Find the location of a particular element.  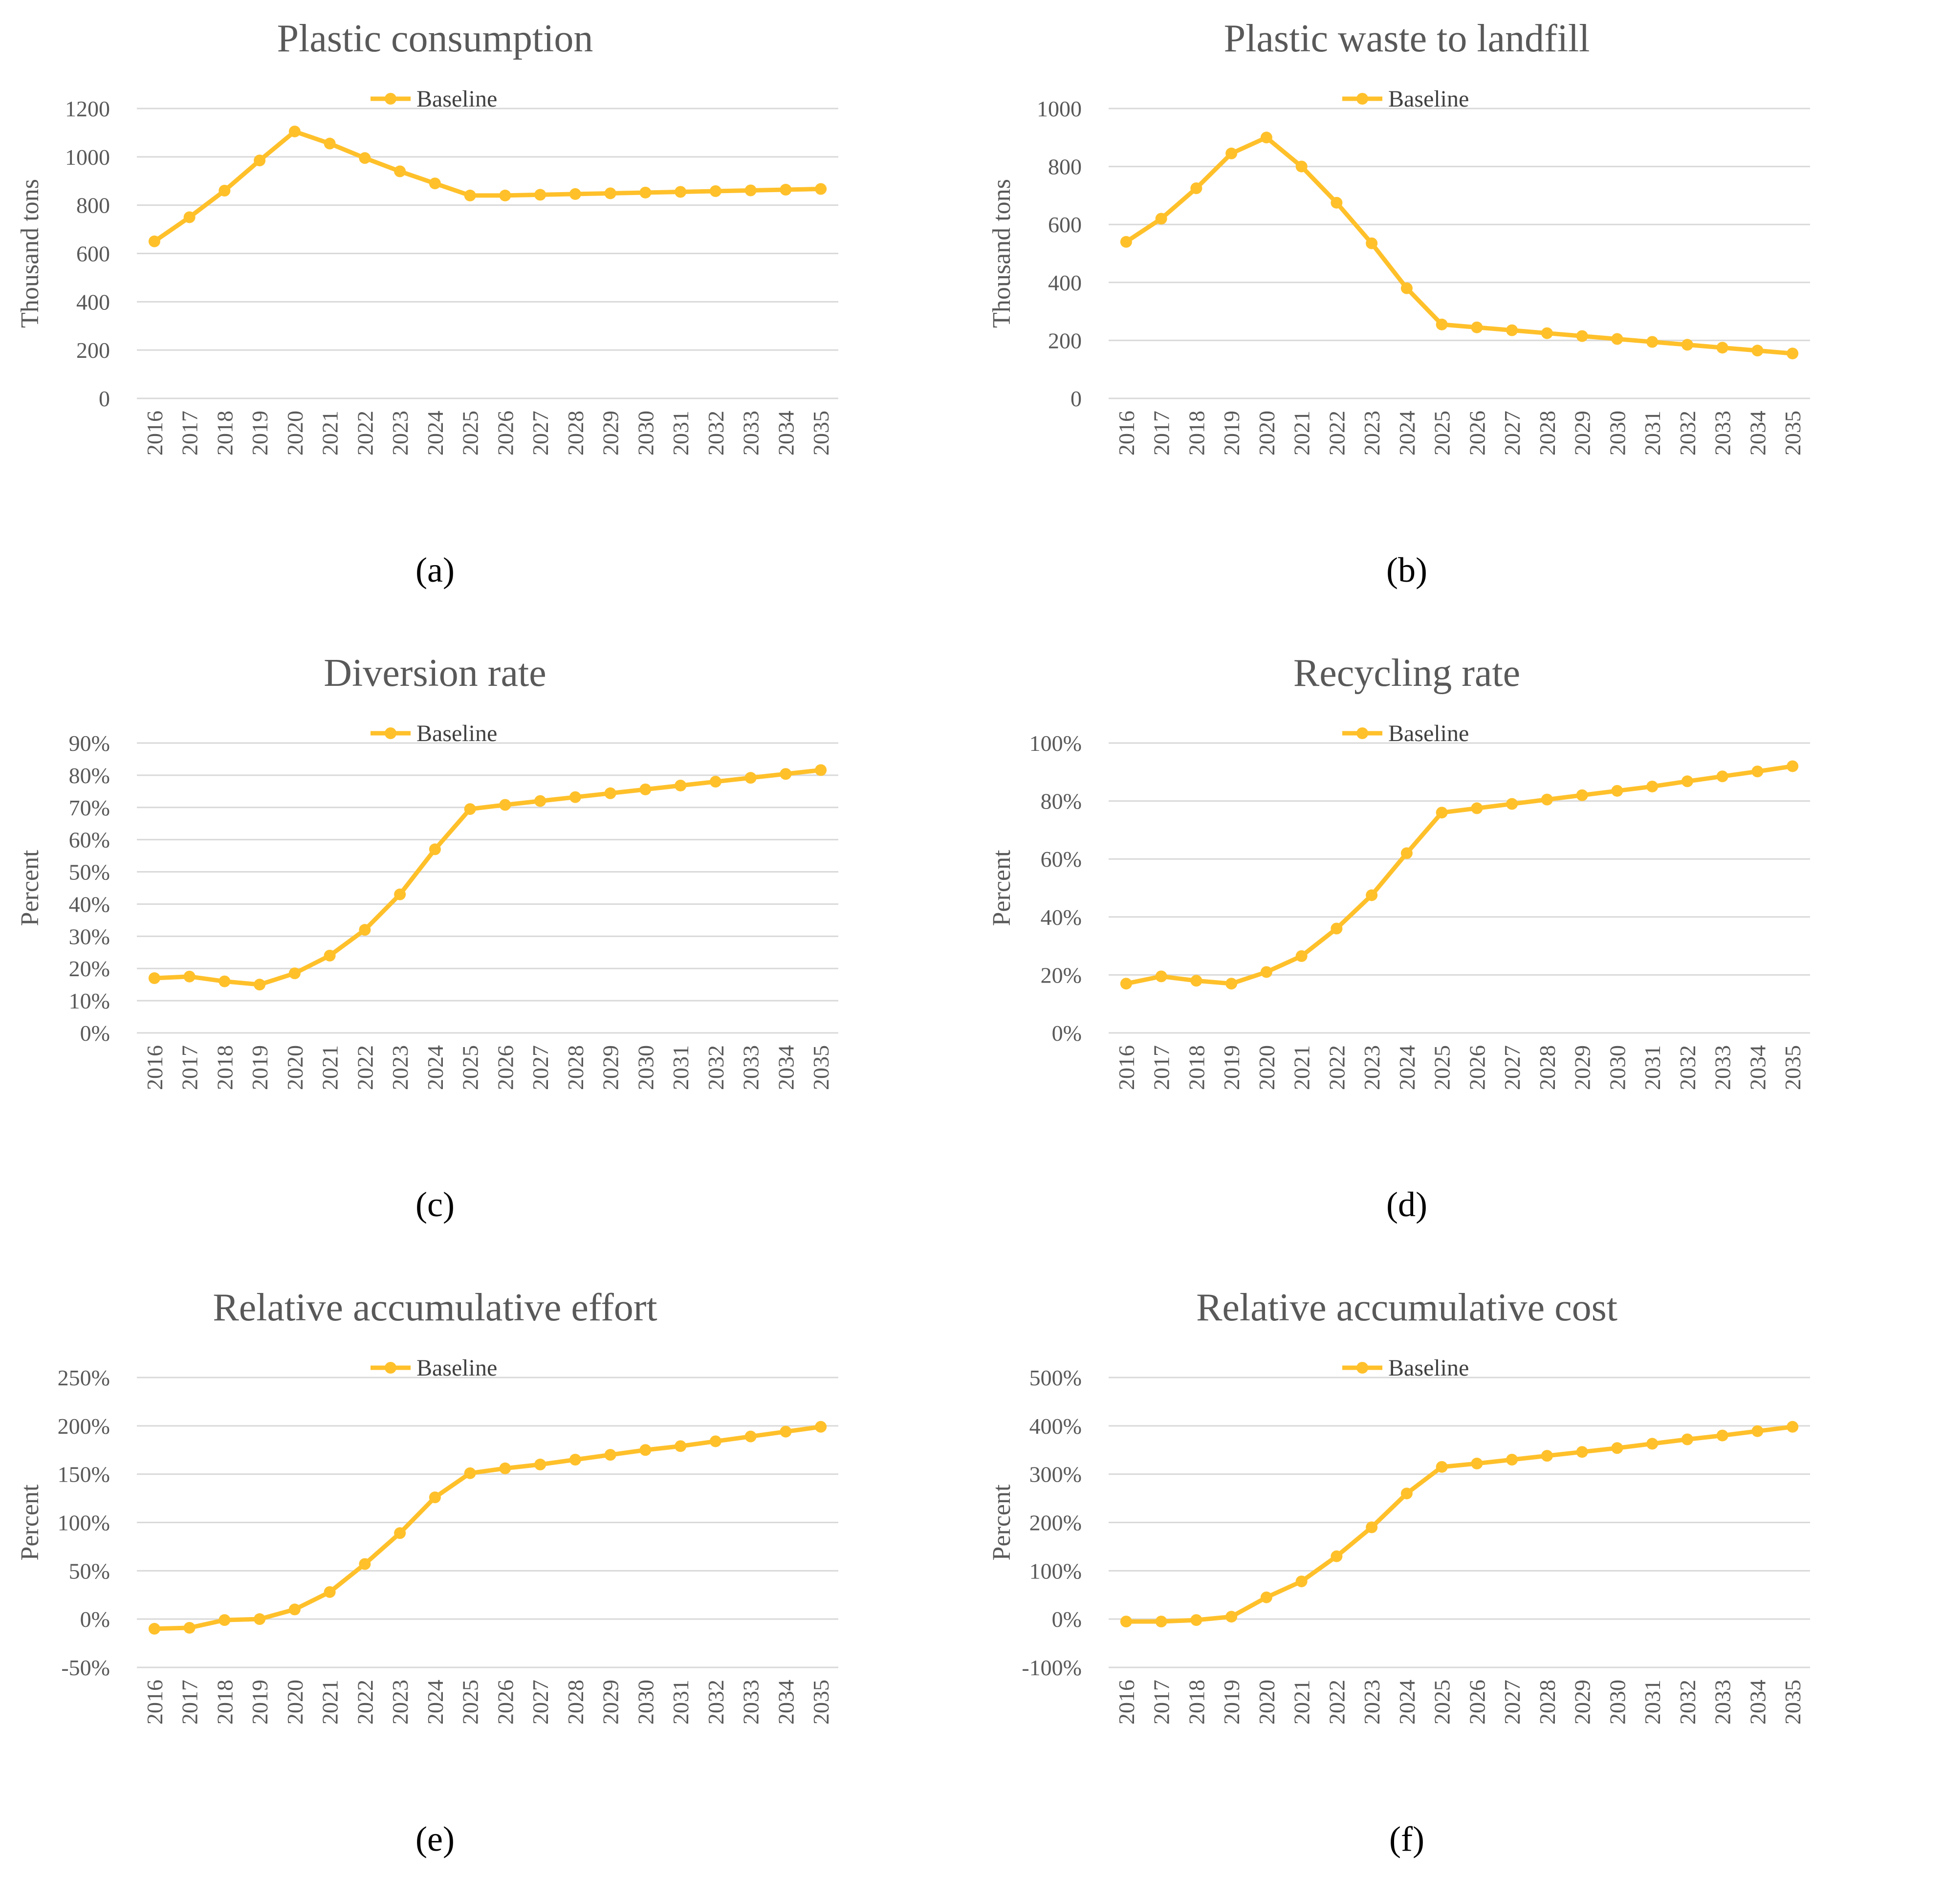

data-point-f-2030 is located at coordinates (1617, 1448).